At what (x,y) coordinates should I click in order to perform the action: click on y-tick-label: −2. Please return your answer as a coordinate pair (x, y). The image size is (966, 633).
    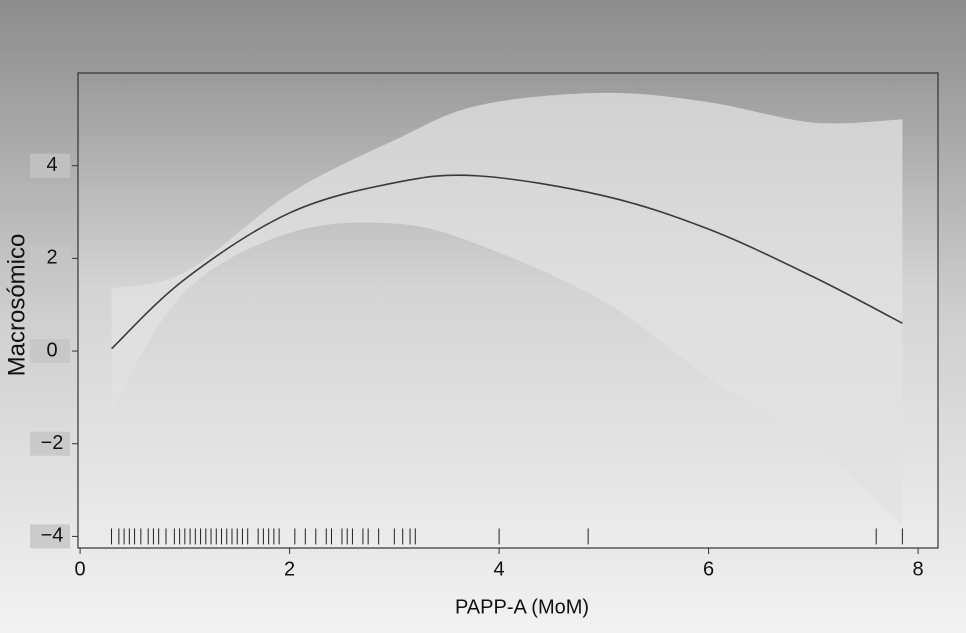
    Looking at the image, I should click on (52, 443).